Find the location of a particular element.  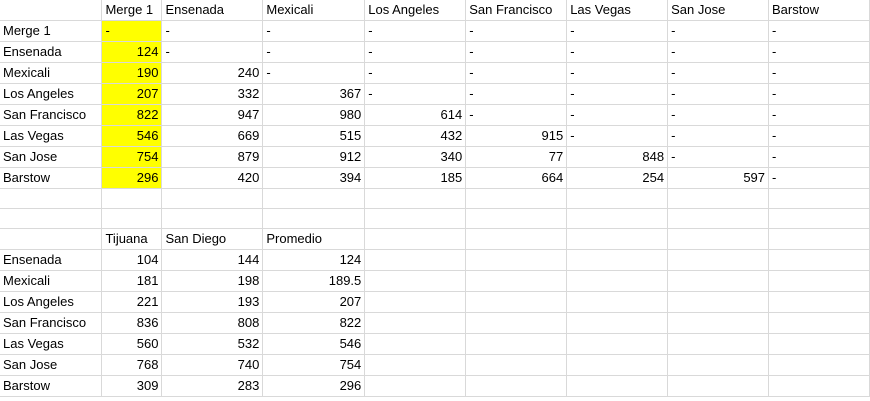

column-header-cell: Los Angeles is located at coordinates (415, 10).